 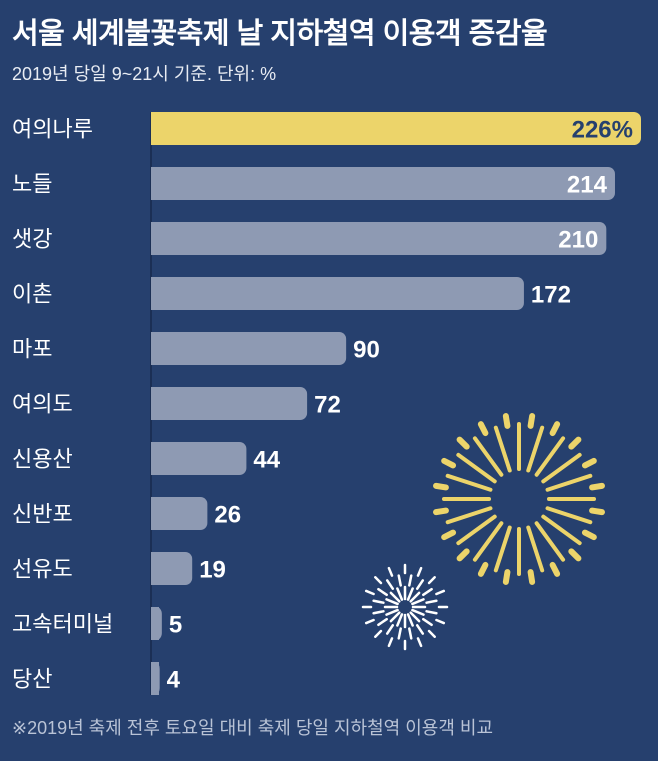 I want to click on value-label: 210, so click(x=578, y=240).